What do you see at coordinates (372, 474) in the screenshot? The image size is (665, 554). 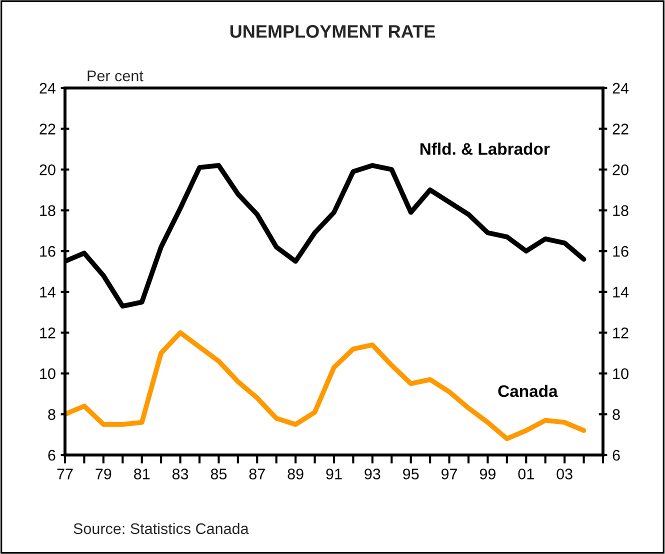 I see `x-tick-label: 93` at bounding box center [372, 474].